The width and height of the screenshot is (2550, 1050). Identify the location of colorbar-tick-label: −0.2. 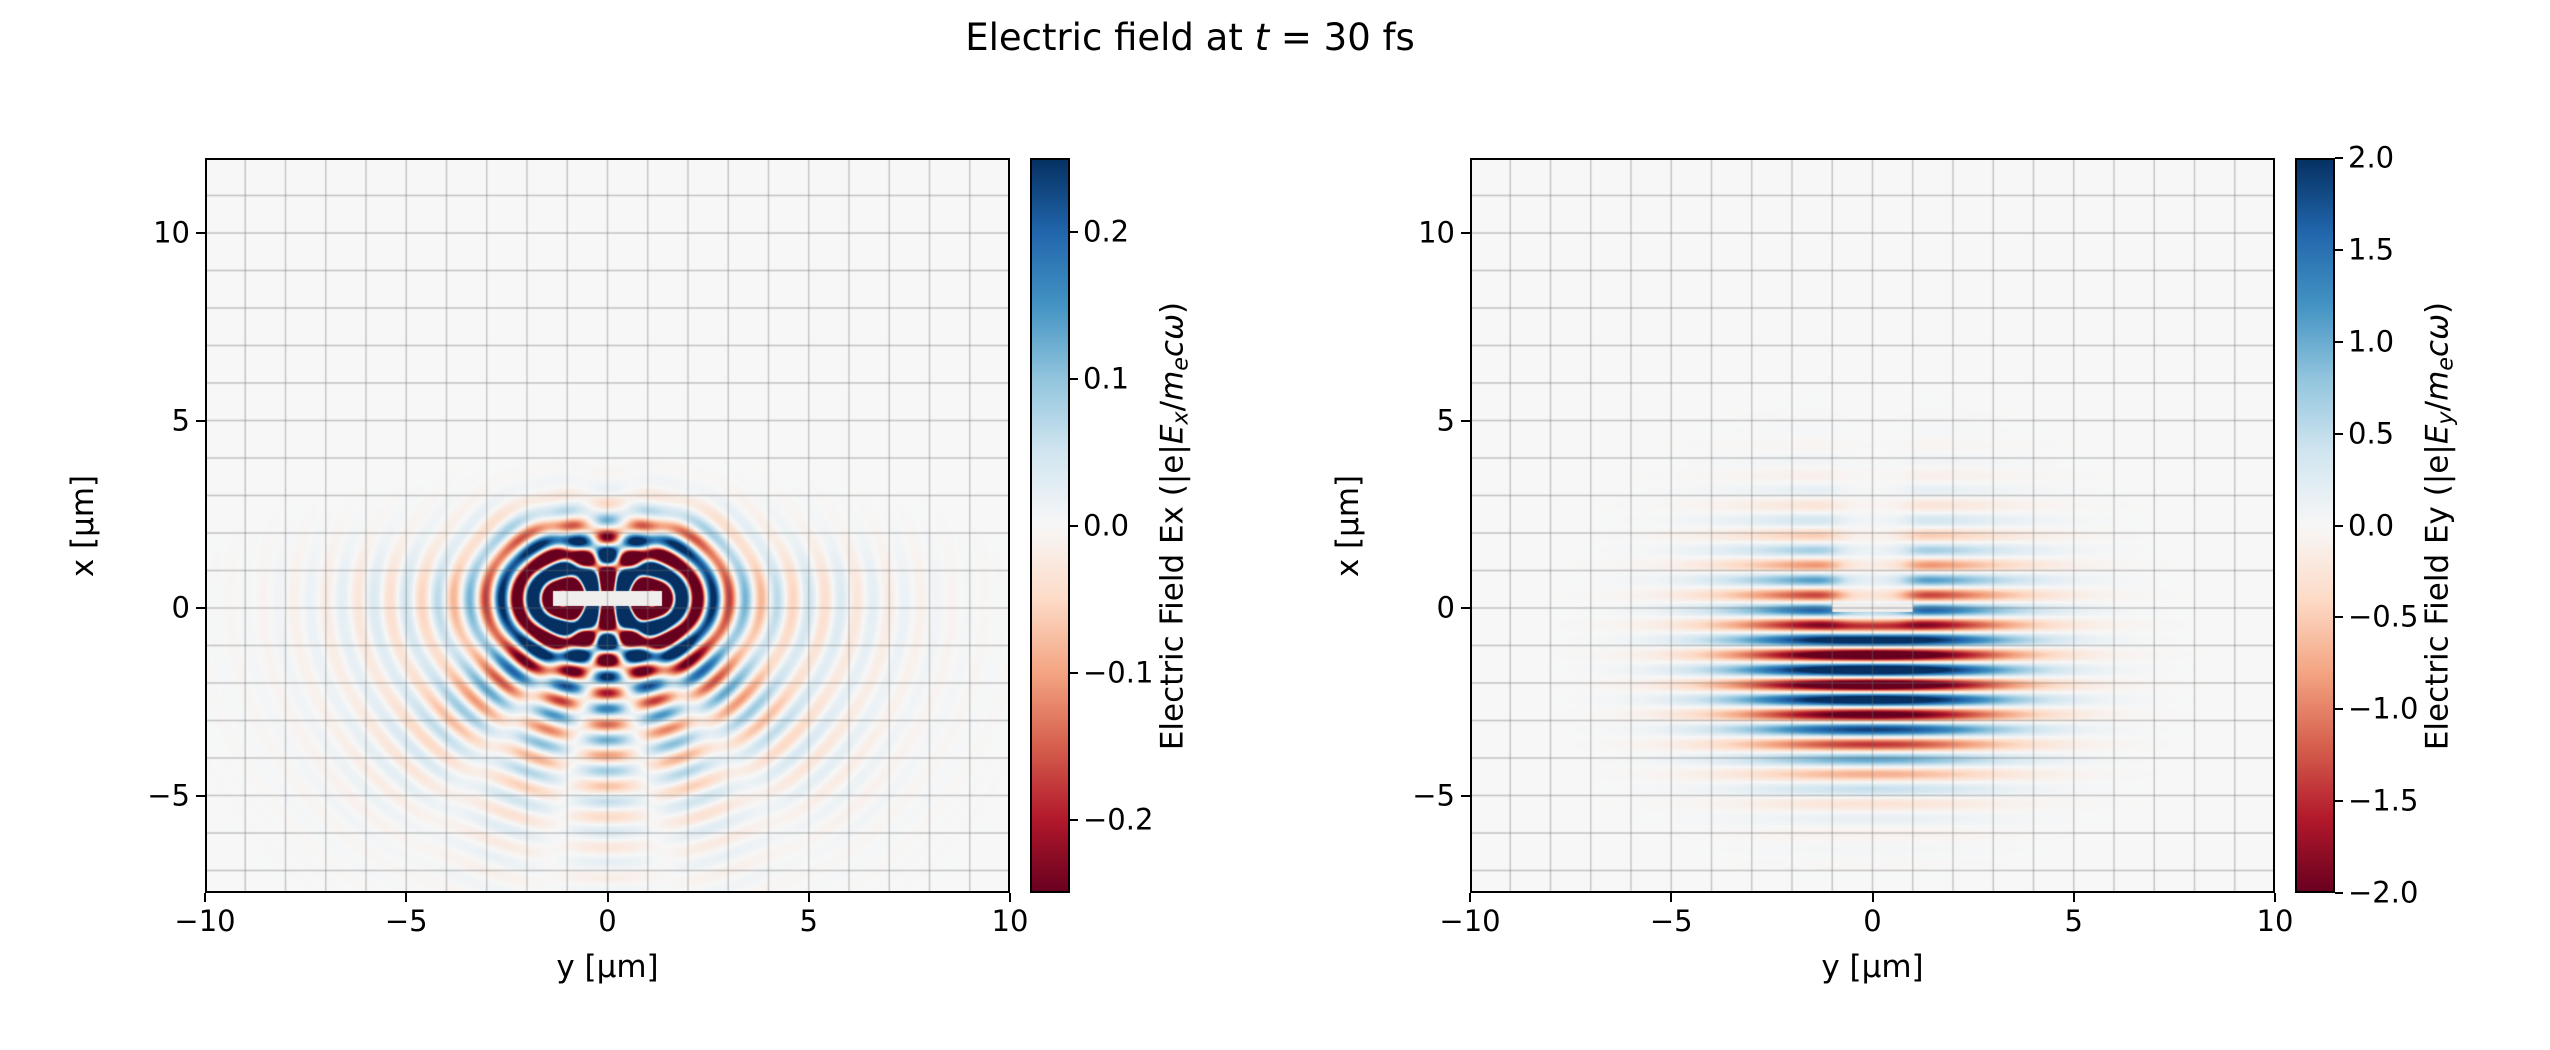
(1118, 819).